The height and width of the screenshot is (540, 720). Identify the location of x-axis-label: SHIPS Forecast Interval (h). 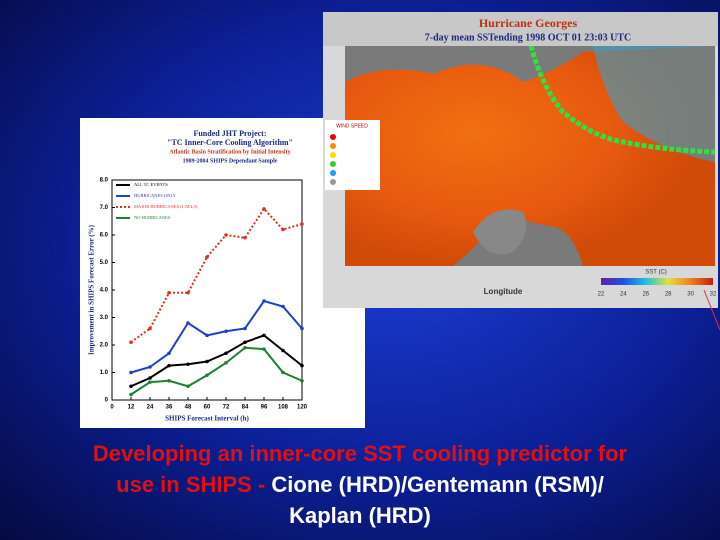
(207, 419).